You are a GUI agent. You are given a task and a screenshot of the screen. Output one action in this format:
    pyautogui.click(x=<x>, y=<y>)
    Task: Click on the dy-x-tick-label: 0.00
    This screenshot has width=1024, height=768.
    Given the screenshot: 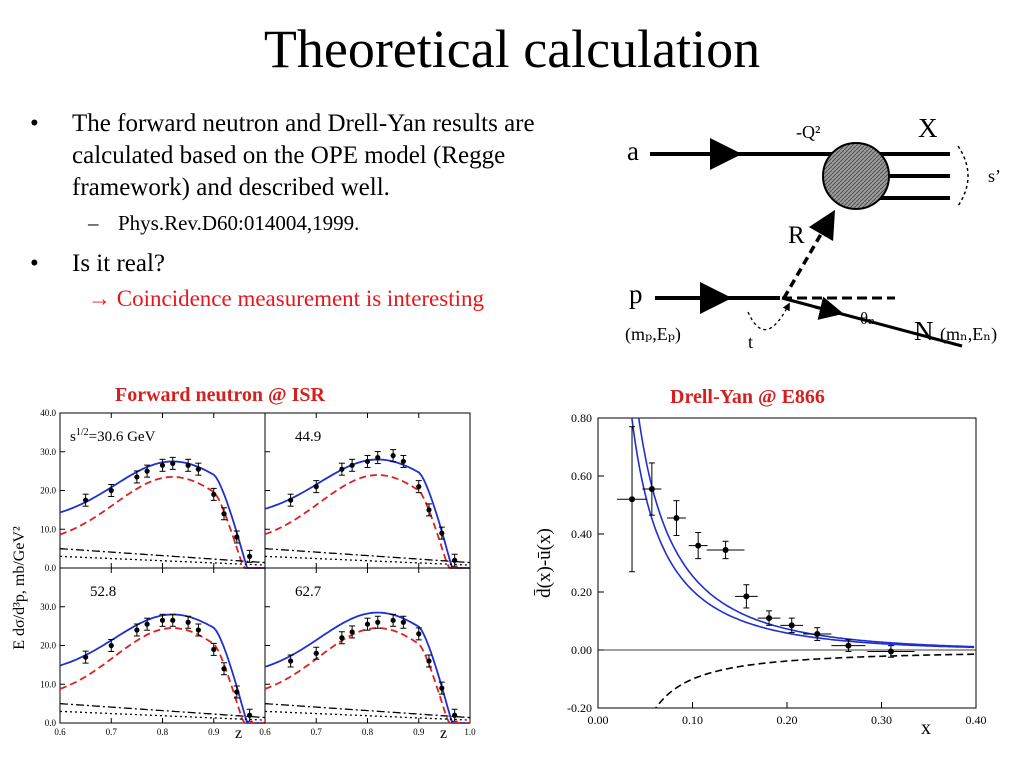 What is the action you would take?
    pyautogui.click(x=598, y=720)
    